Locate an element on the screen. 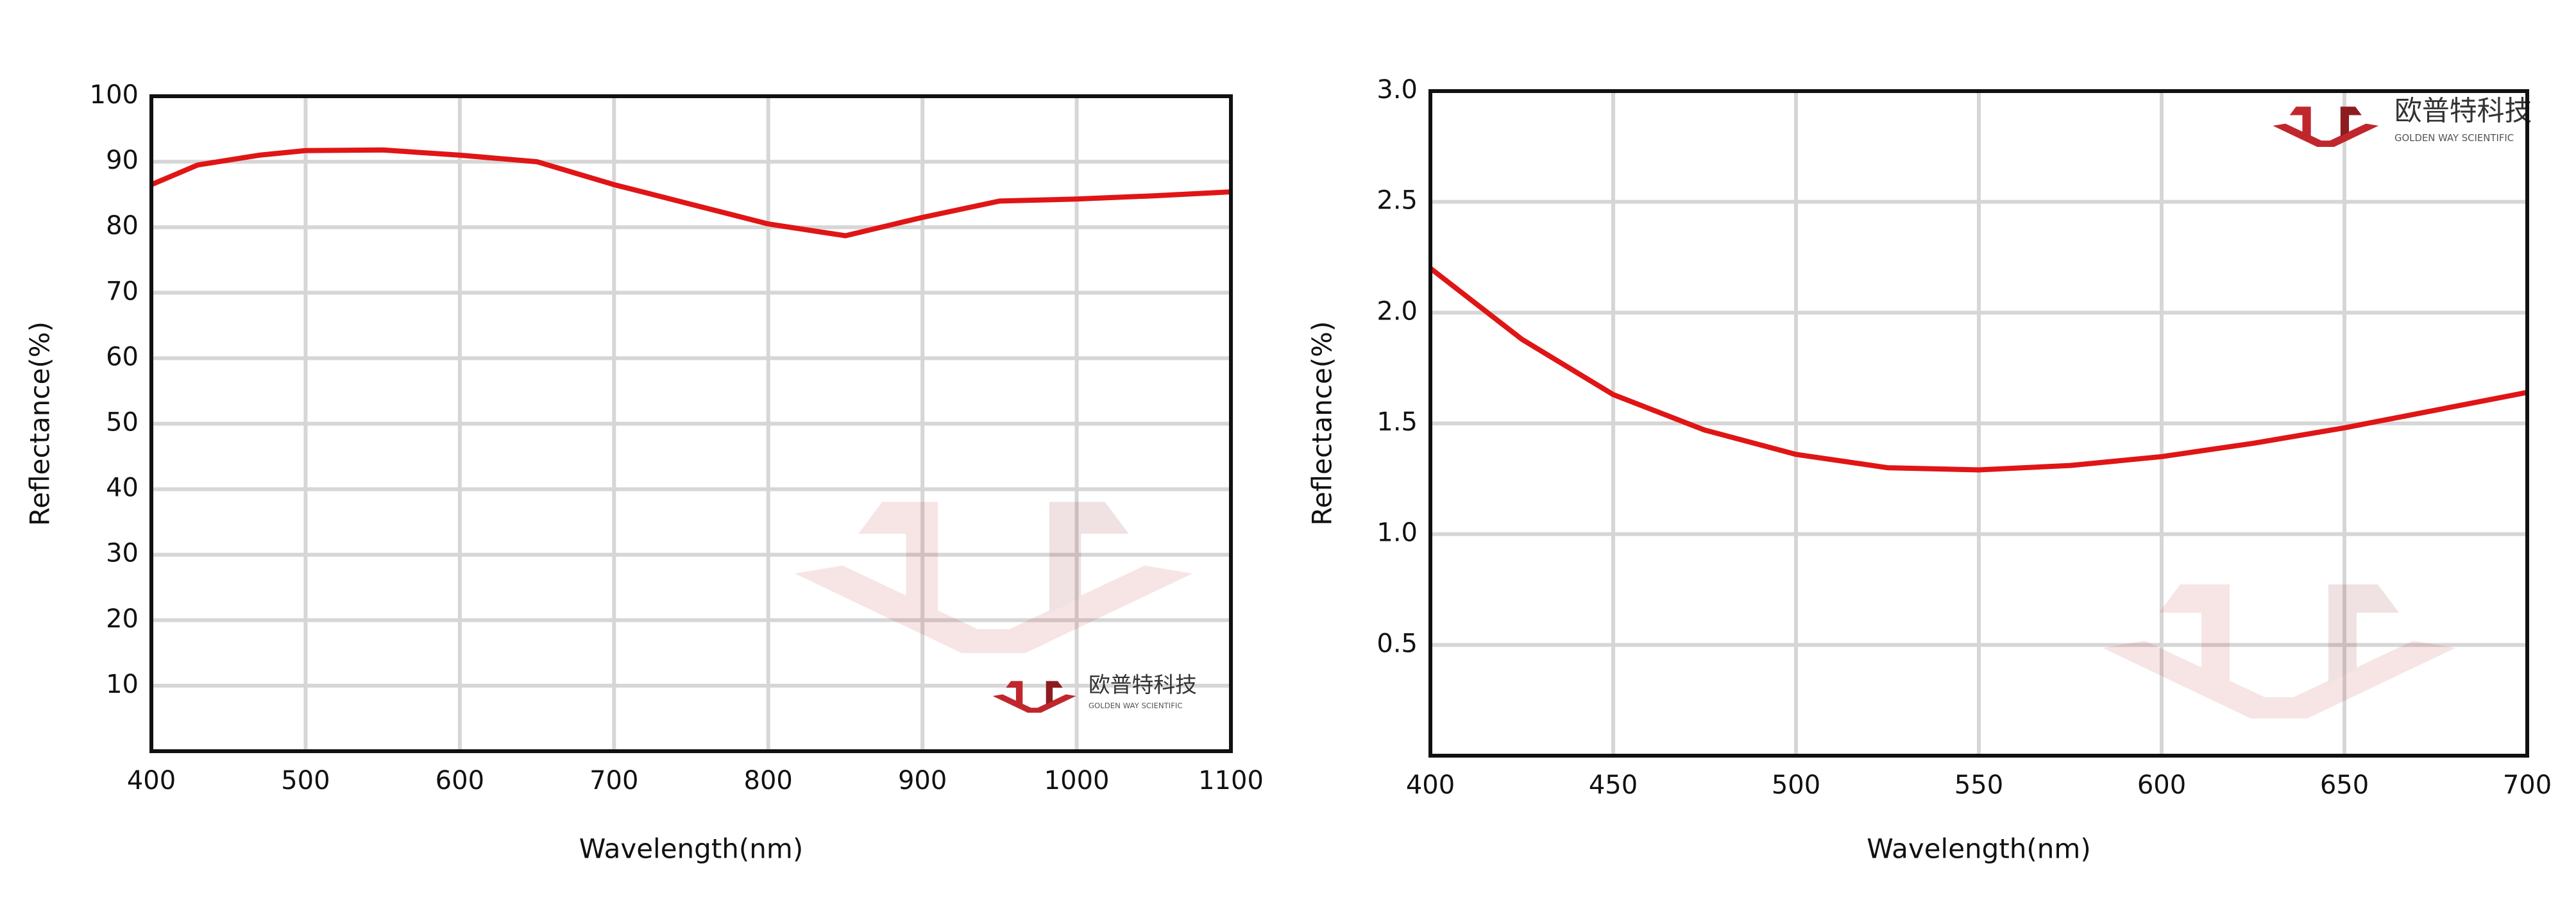  y-tick-label: 30 is located at coordinates (122, 553).